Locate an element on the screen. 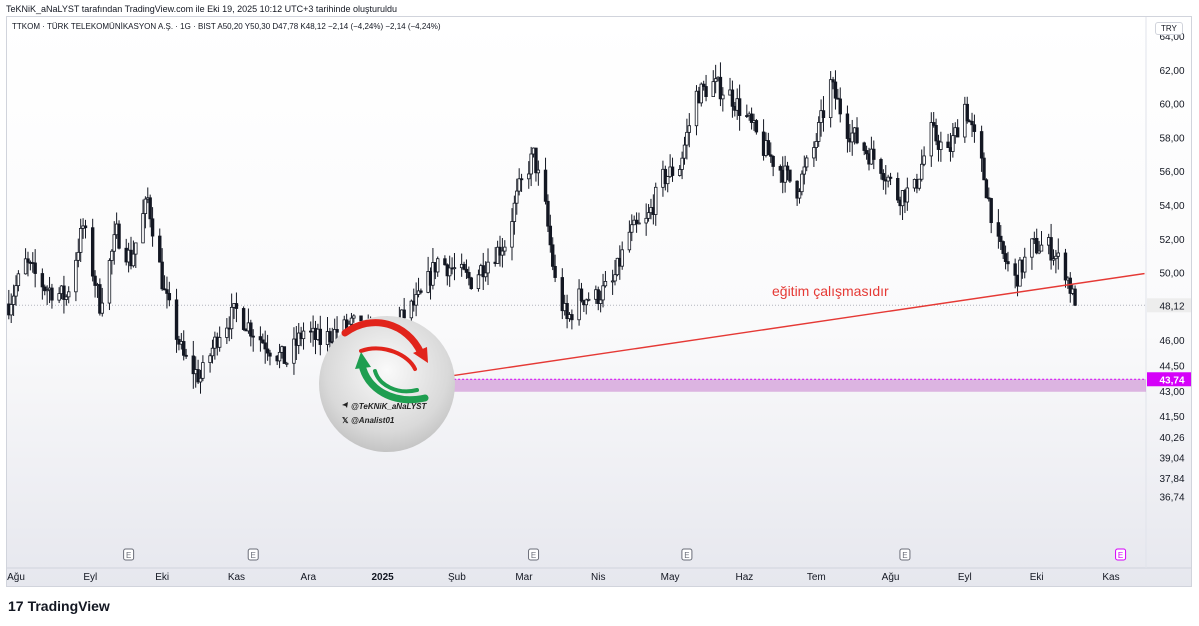 This screenshot has height=626, width=1199. currency-button: TRY is located at coordinates (1169, 28).